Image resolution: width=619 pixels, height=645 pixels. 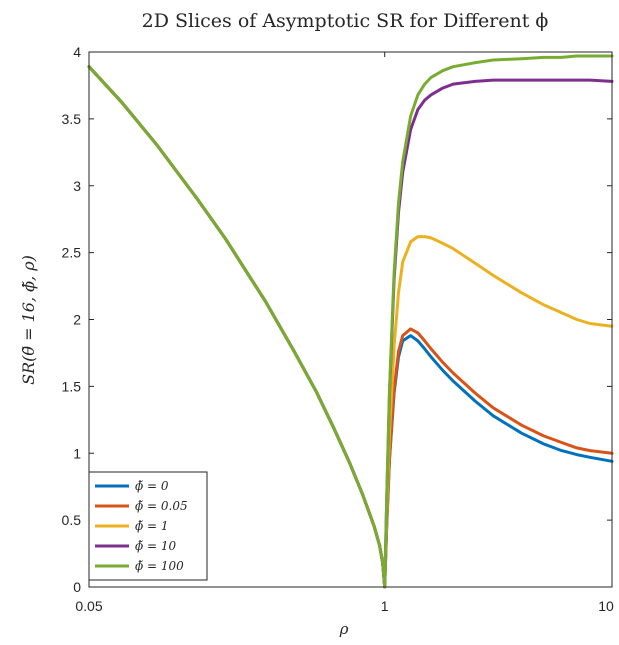 I want to click on legend-label: ϕ̃ = 1, so click(x=152, y=526).